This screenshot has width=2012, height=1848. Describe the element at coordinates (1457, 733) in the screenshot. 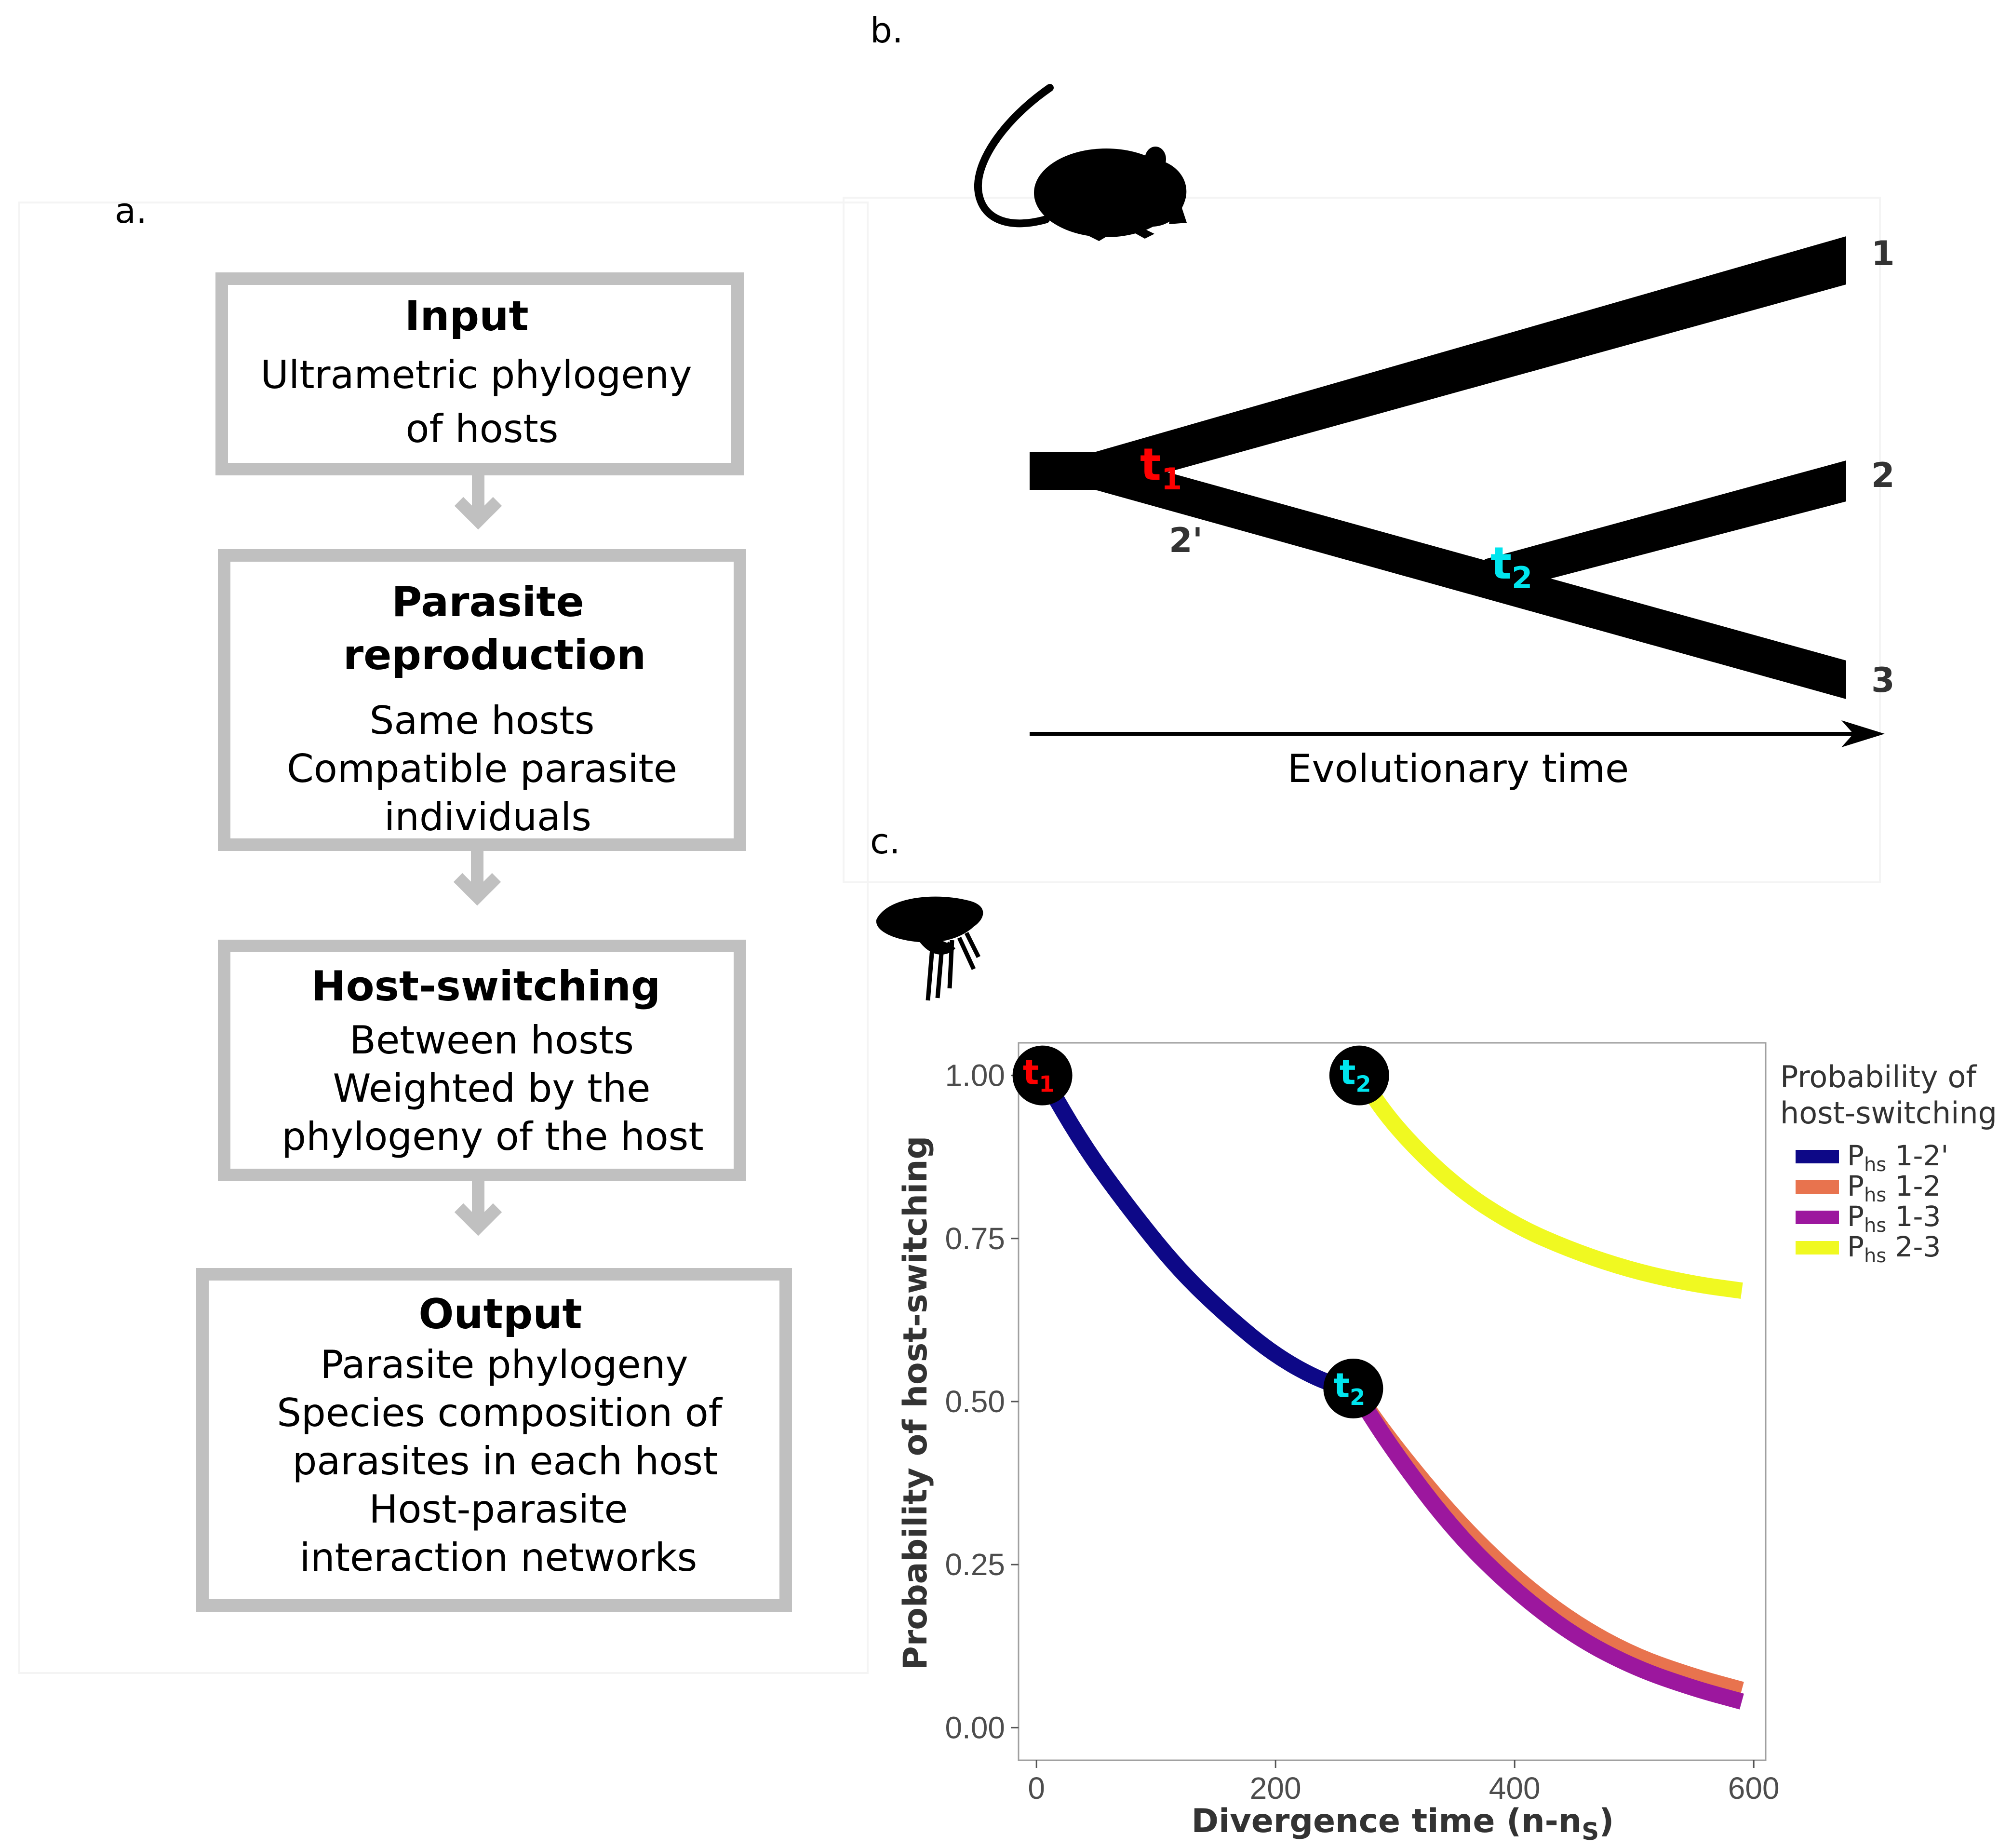

I see `evolutionary-time-arrow` at that location.